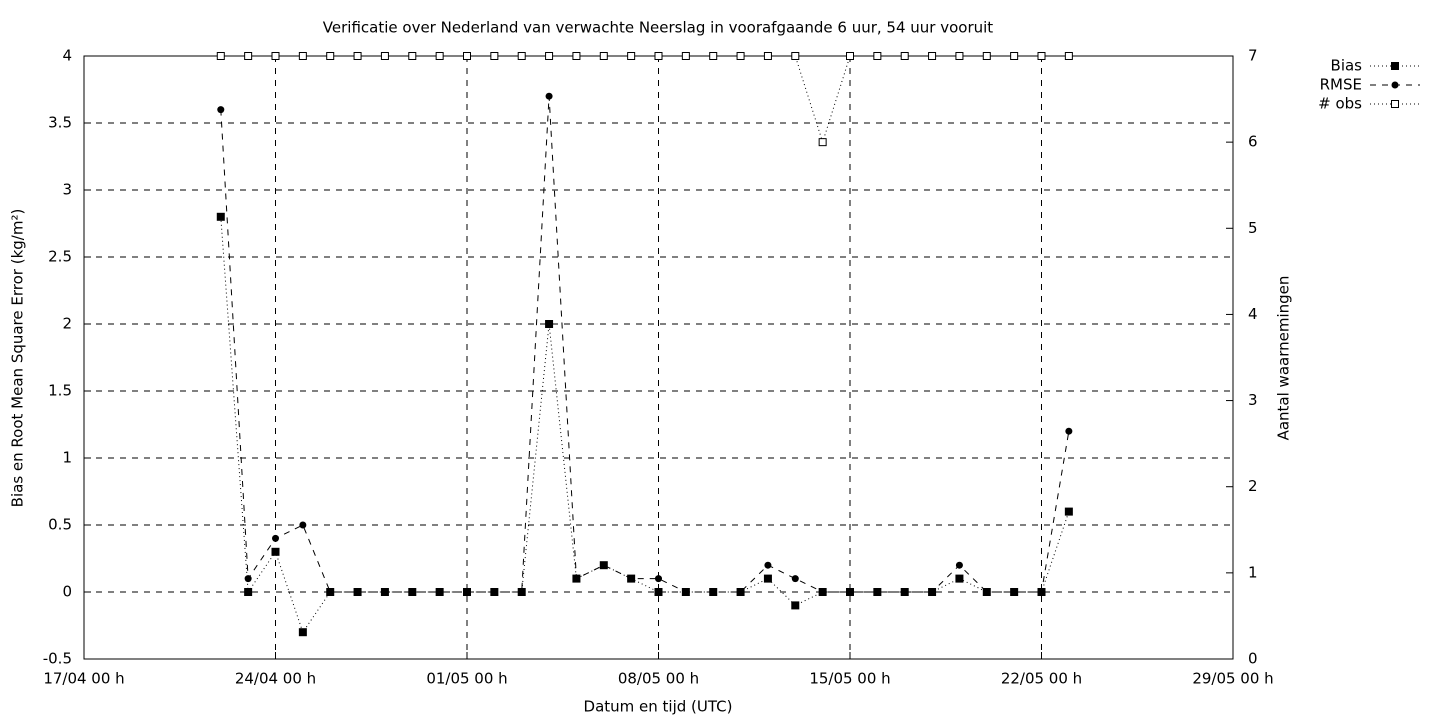  I want to click on y-tick-label: 0, so click(67, 592).